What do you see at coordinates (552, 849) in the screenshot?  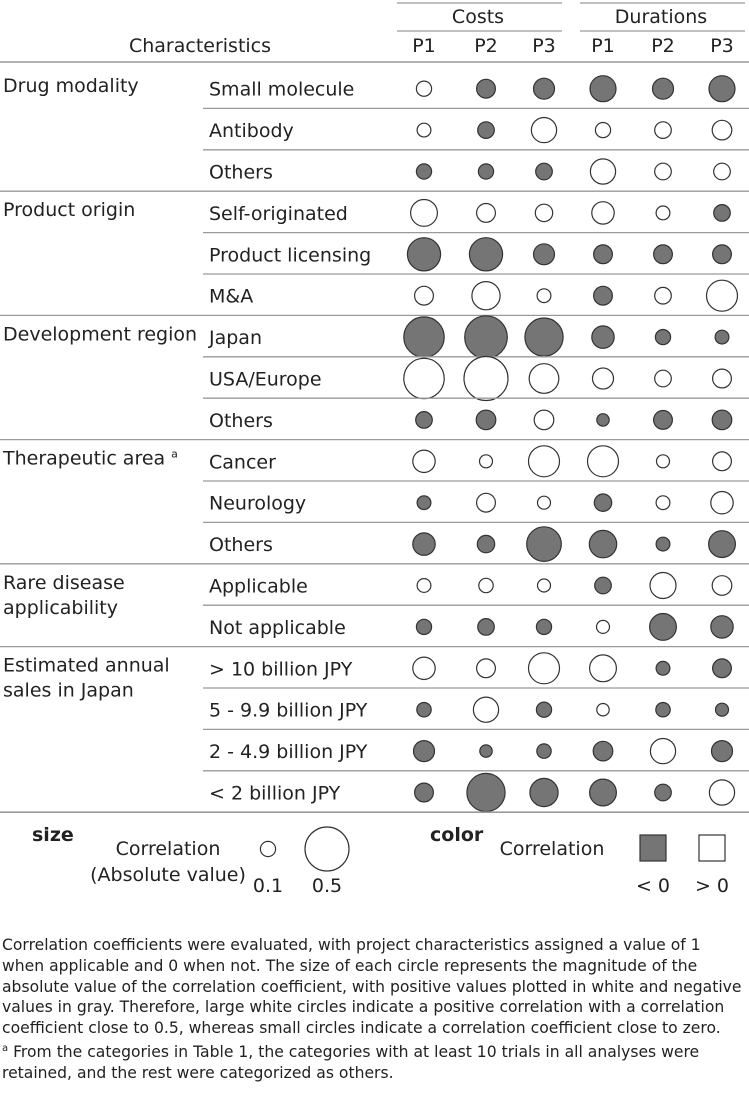 I see `legend-color-label: Correlation` at bounding box center [552, 849].